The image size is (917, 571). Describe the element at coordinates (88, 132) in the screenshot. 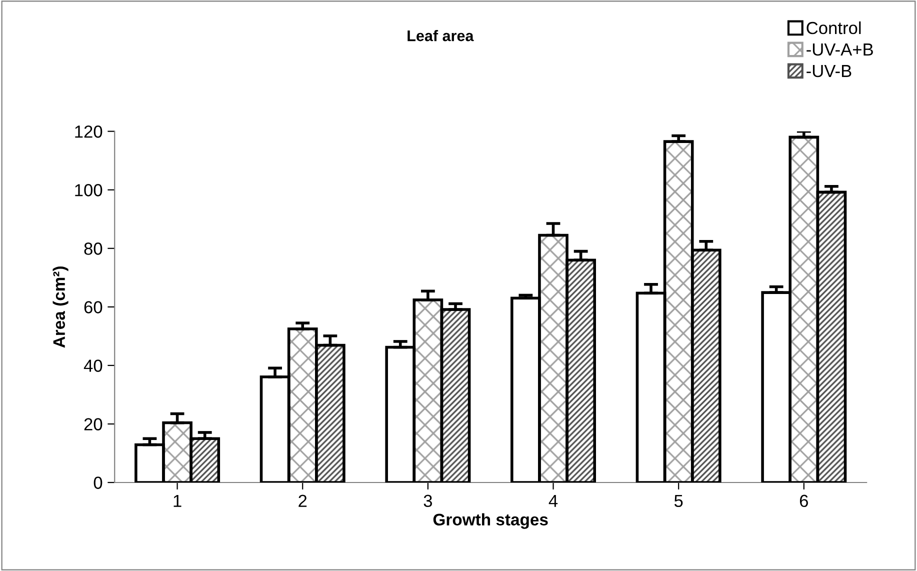

I see `y-tick-label: 120` at that location.